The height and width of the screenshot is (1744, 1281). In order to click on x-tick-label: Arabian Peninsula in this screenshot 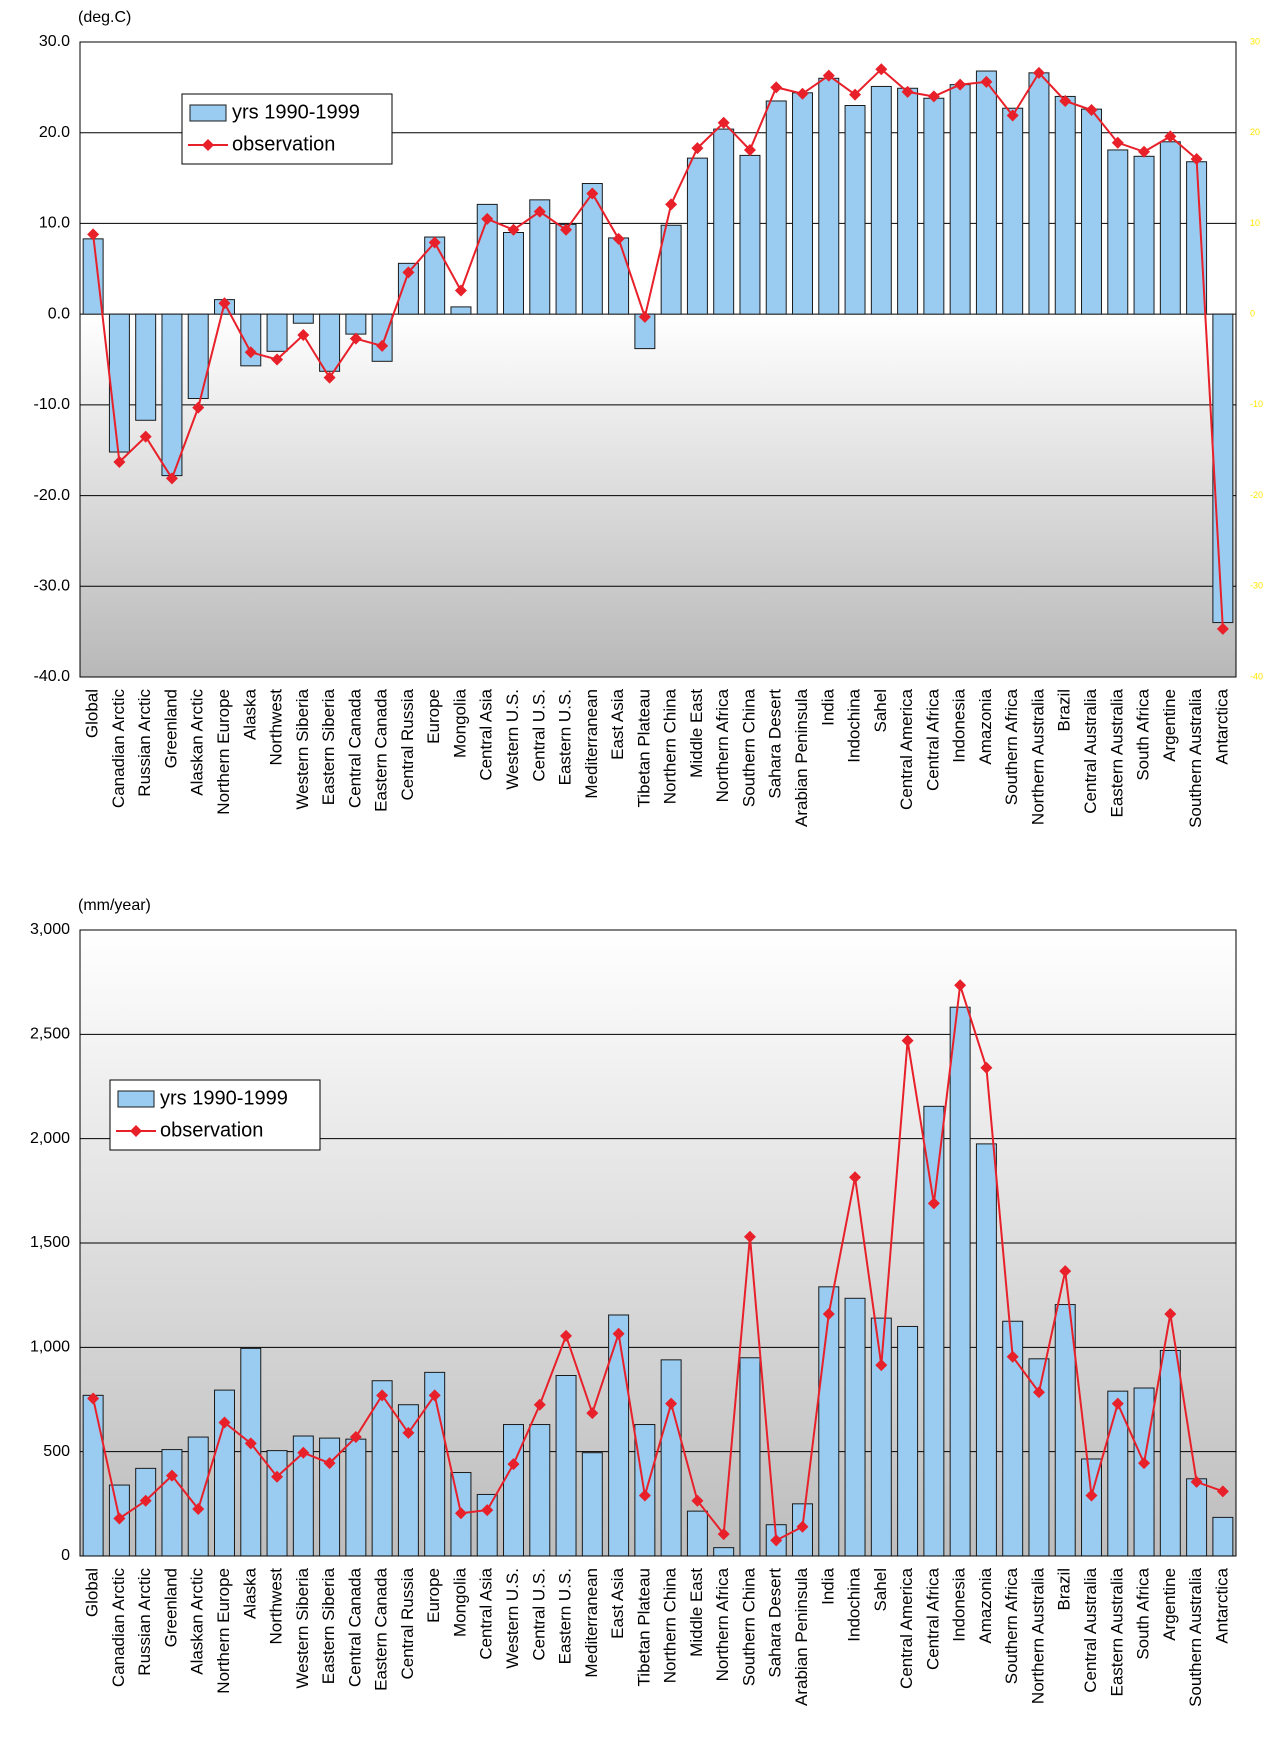, I will do `click(801, 1636)`.